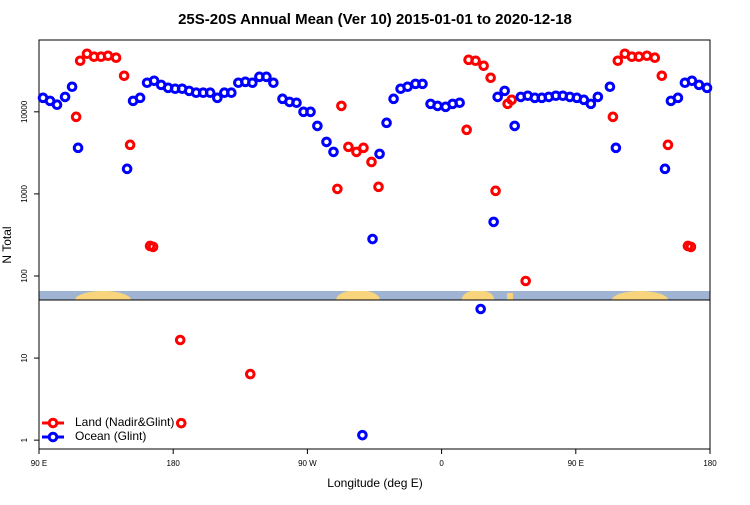 This screenshot has height=505, width=750. What do you see at coordinates (110, 436) in the screenshot?
I see `legend-label: Ocean (Glint)` at bounding box center [110, 436].